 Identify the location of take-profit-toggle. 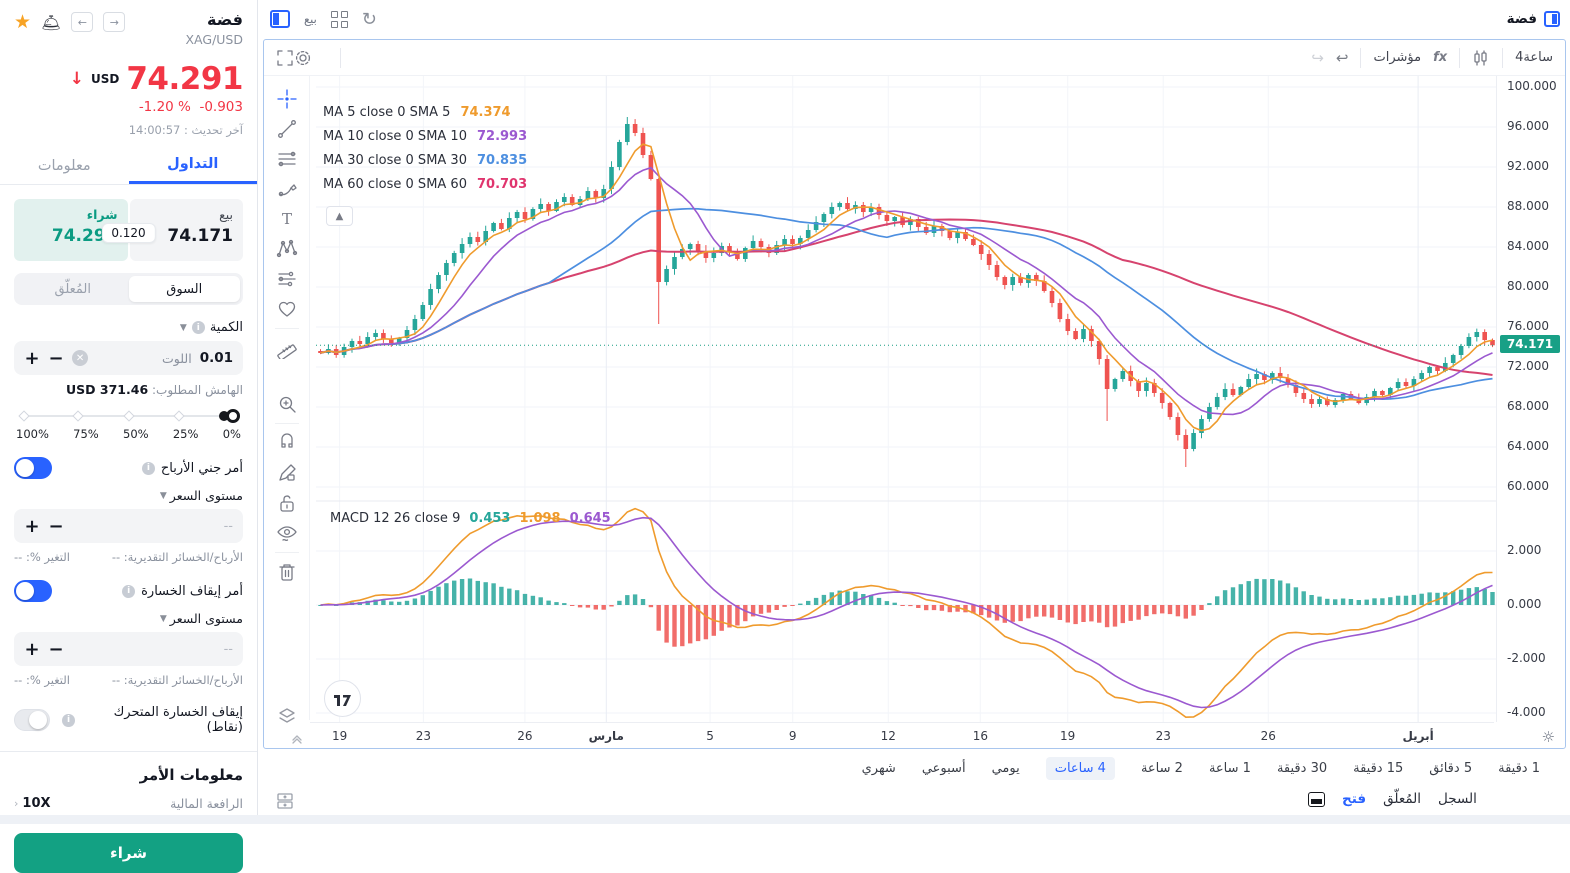
(33, 468).